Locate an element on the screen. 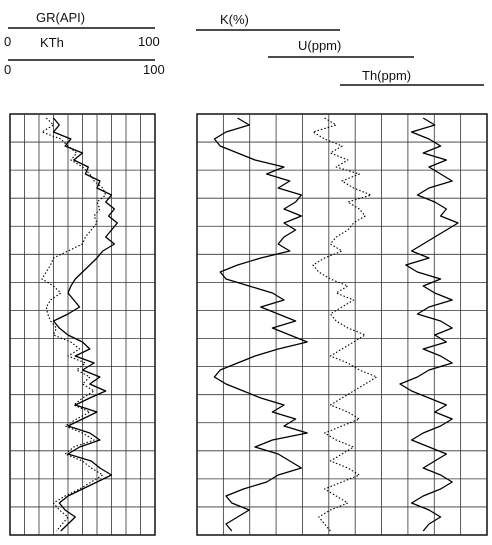 The height and width of the screenshot is (545, 492). right-track-header: K(%) U(ppm) Th(ppm) is located at coordinates (340, 49).